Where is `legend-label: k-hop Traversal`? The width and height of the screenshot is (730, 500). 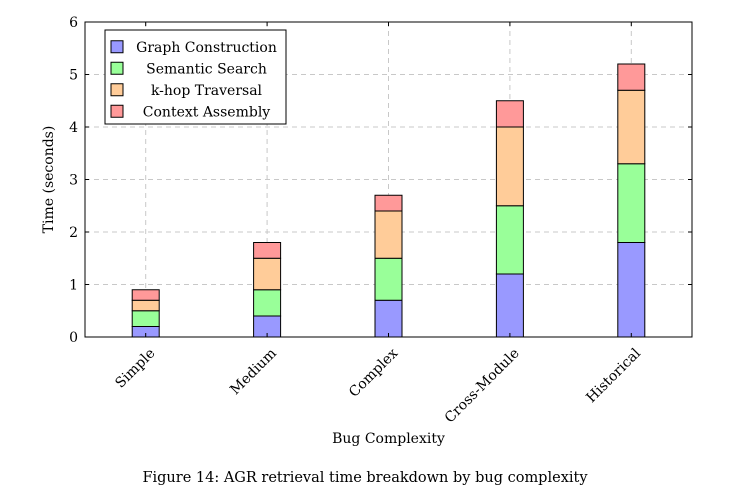 legend-label: k-hop Traversal is located at coordinates (207, 91).